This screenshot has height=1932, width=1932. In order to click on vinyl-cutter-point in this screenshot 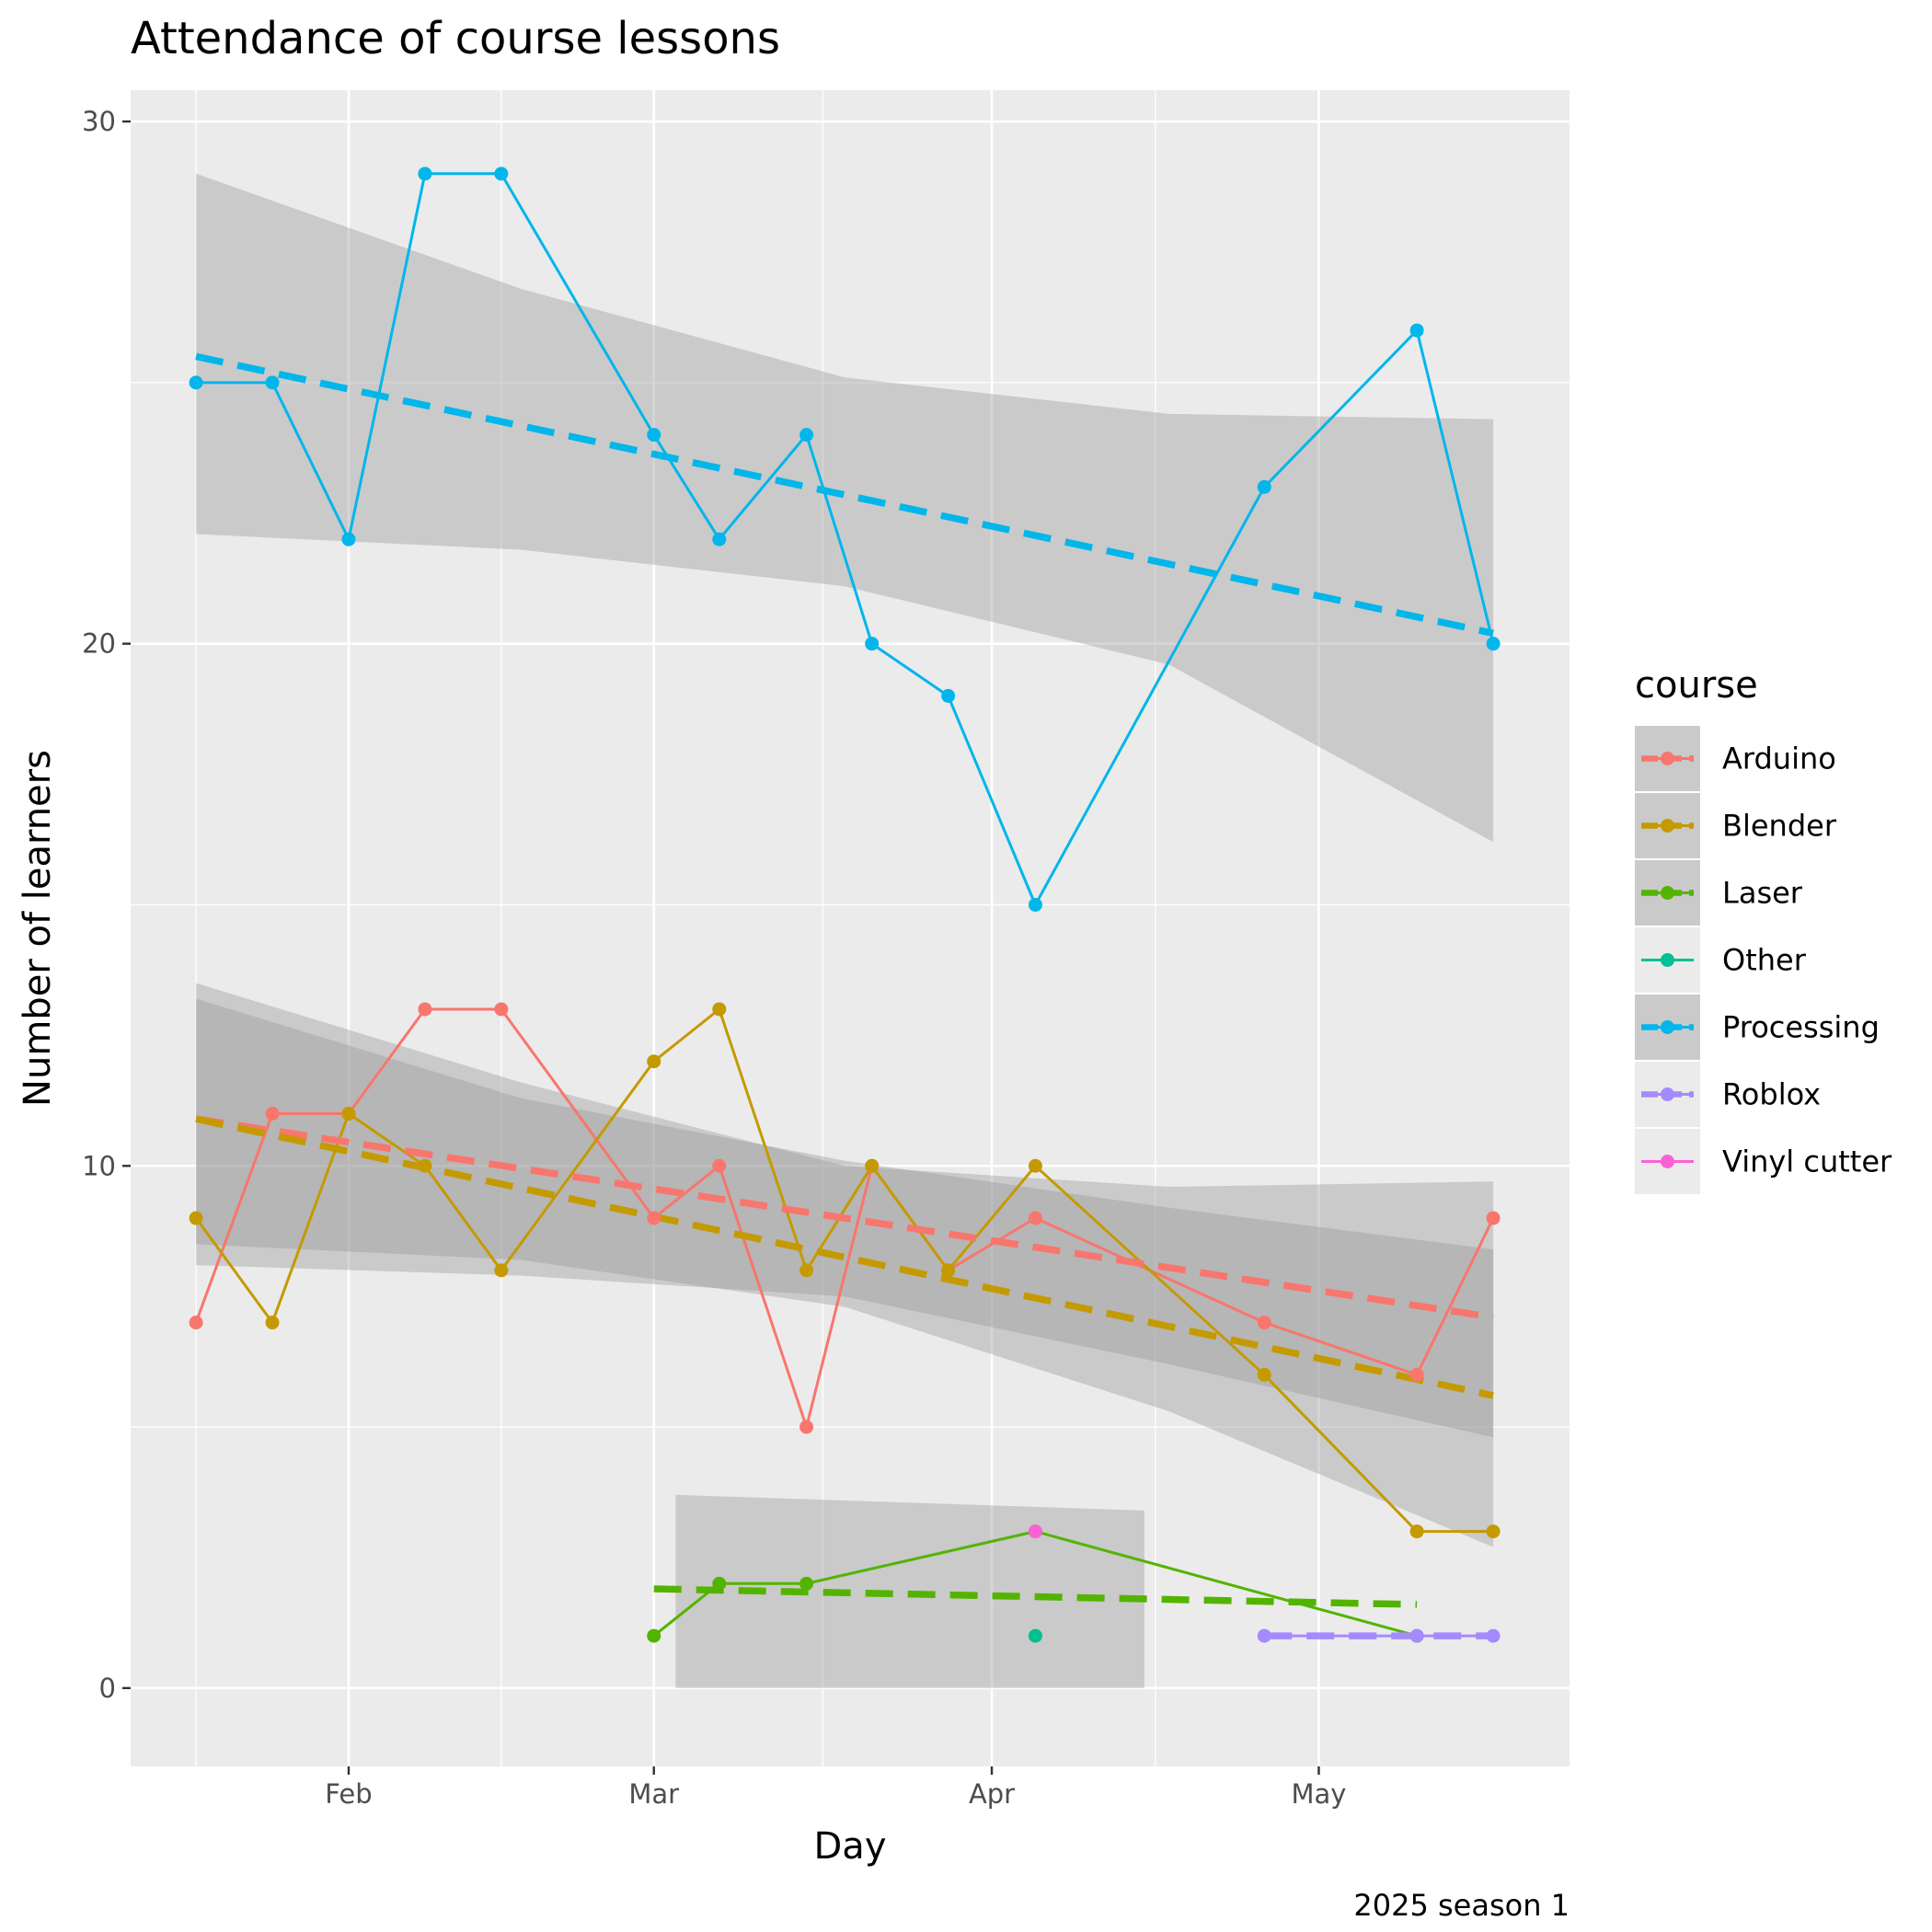, I will do `click(1035, 1531)`.